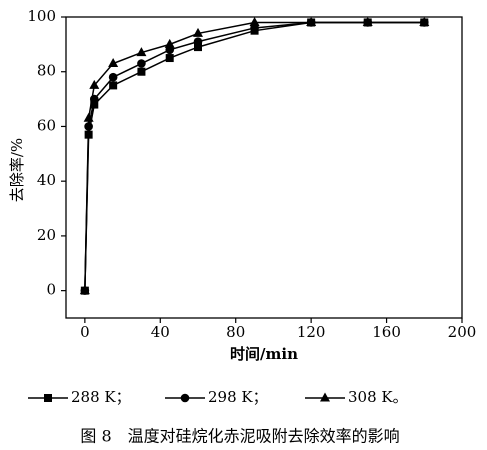 This screenshot has width=487, height=450. What do you see at coordinates (462, 332) in the screenshot?
I see `x-tick-label: 200` at bounding box center [462, 332].